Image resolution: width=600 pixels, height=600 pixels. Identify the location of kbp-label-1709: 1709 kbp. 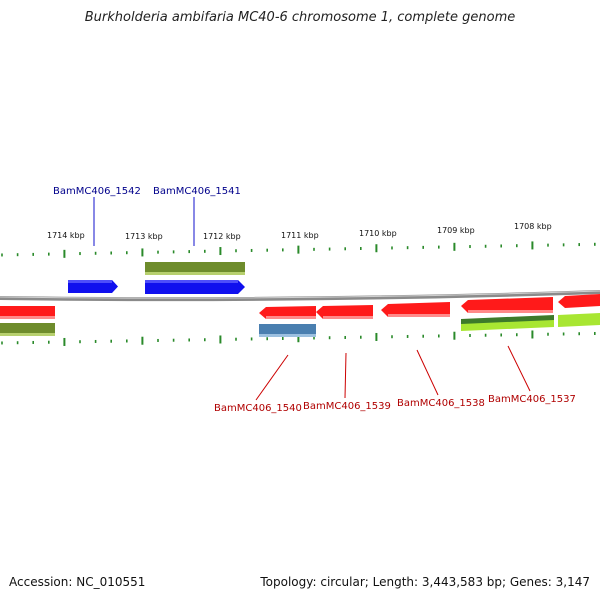
(456, 230).